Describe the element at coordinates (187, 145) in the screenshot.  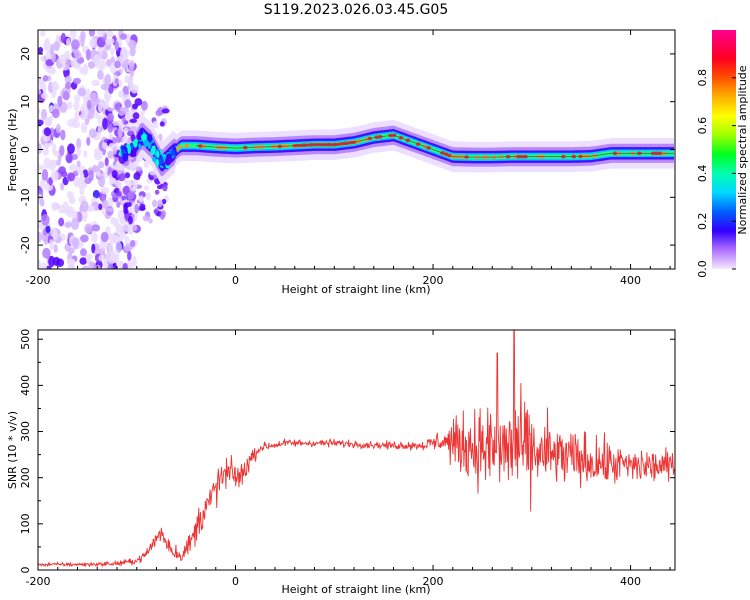
I see `spectrogram-peak-dot` at that location.